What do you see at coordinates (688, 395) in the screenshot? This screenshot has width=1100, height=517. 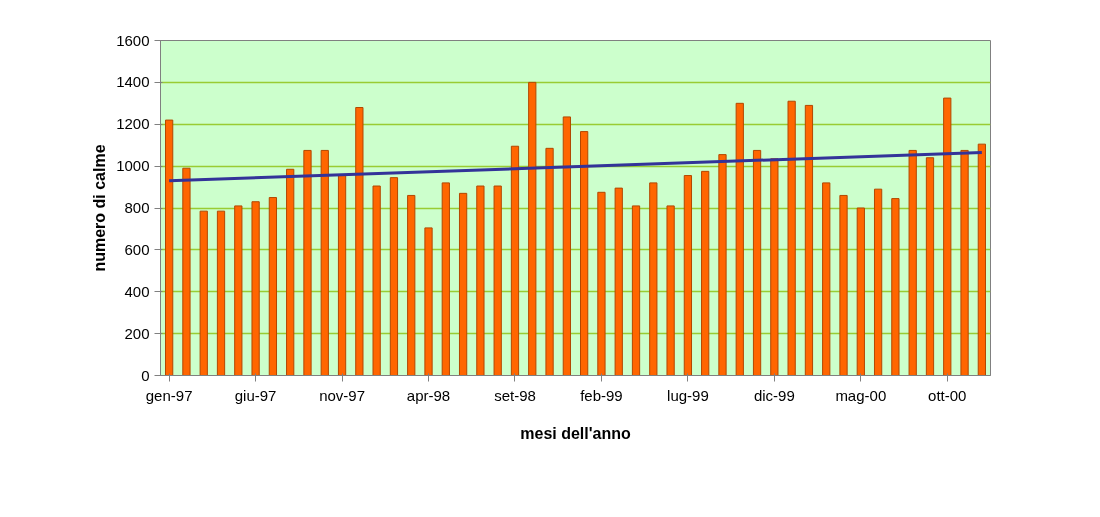 I see `x-tick-label: lug-99` at bounding box center [688, 395].